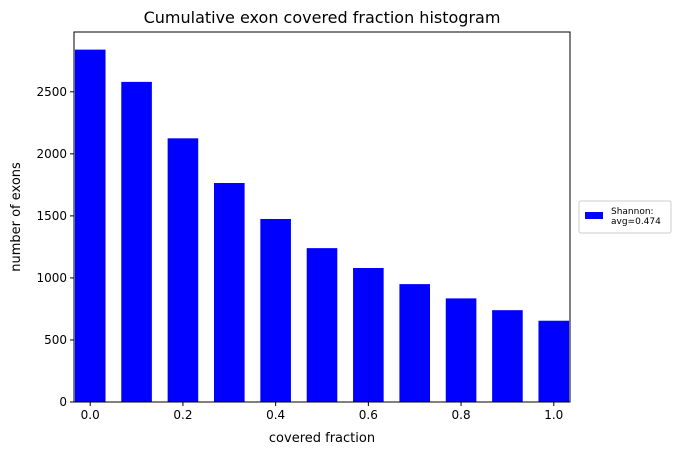 The image size is (681, 455). Describe the element at coordinates (63, 402) in the screenshot. I see `y-tick-label: 0` at that location.